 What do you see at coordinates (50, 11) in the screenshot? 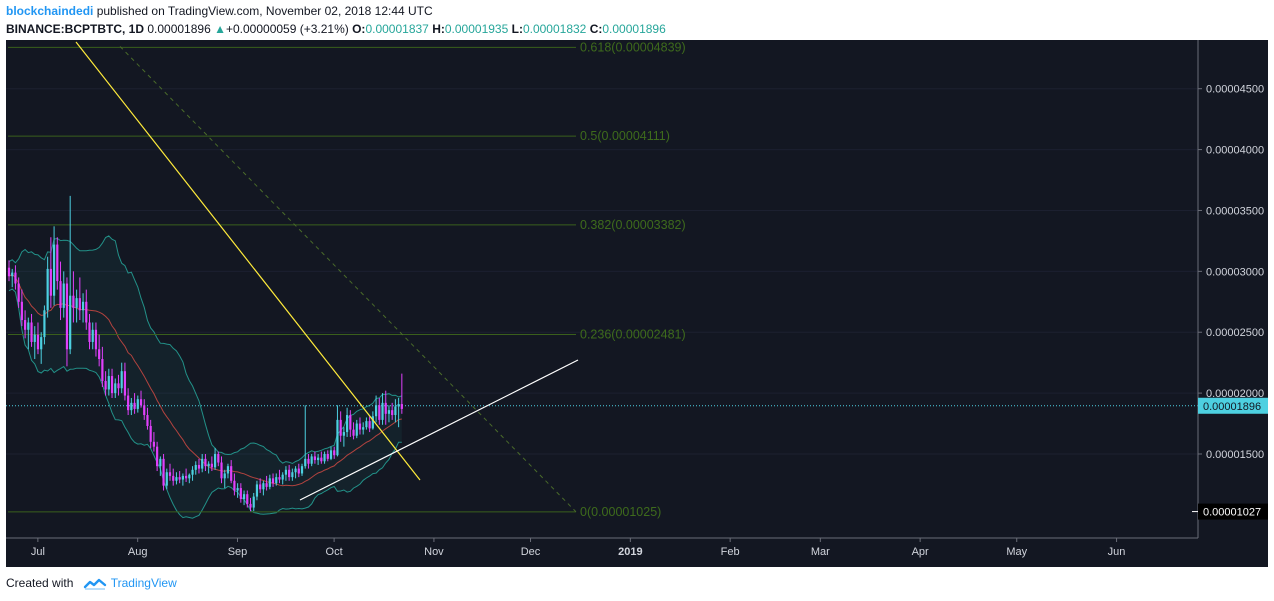
I see `author-link: blockchaindedi` at bounding box center [50, 11].